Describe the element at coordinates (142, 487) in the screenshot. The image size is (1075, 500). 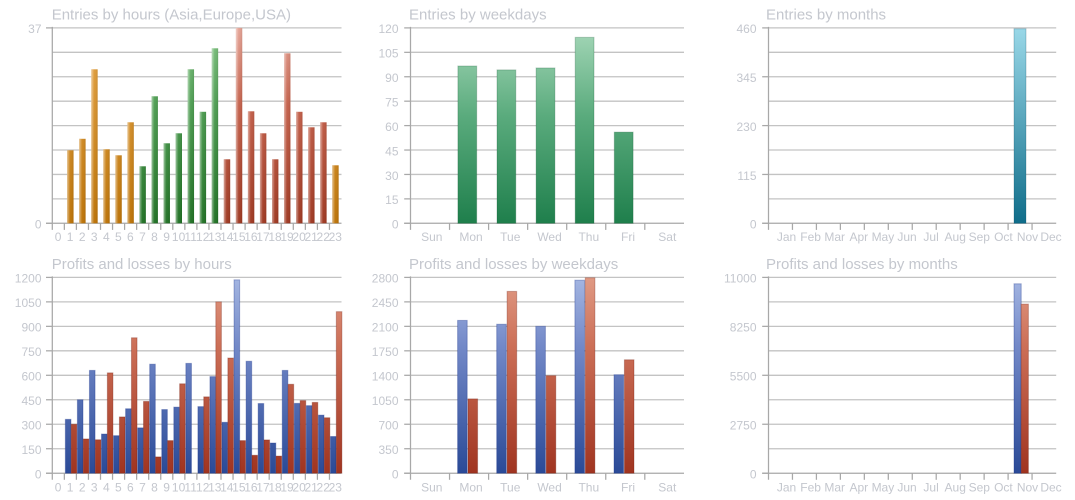
I see `svg-text: 7` at that location.